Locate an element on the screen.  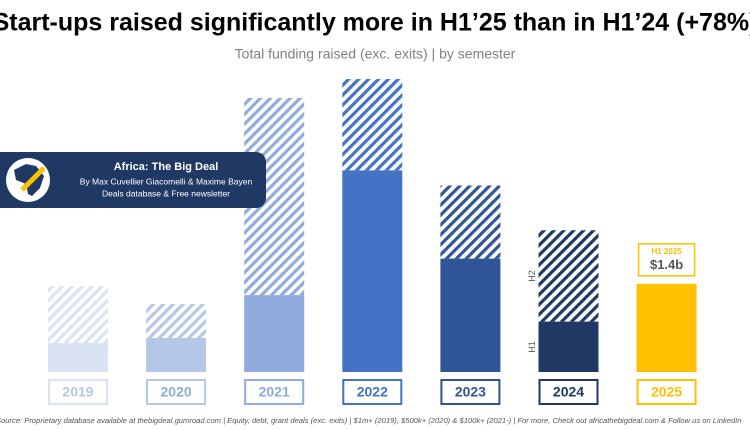
badge-title: Africa: The Big Deal is located at coordinates (166, 167).